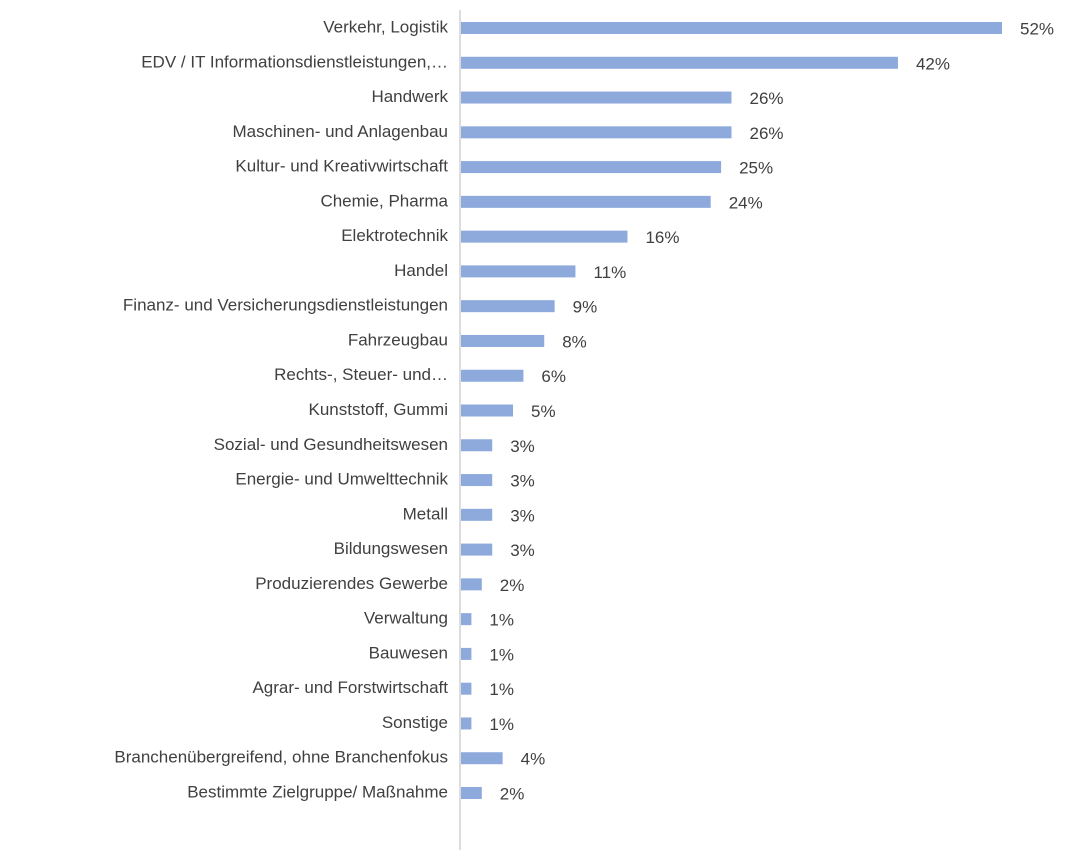 The height and width of the screenshot is (861, 1066). Describe the element at coordinates (933, 63) in the screenshot. I see `data-label: 42%` at that location.